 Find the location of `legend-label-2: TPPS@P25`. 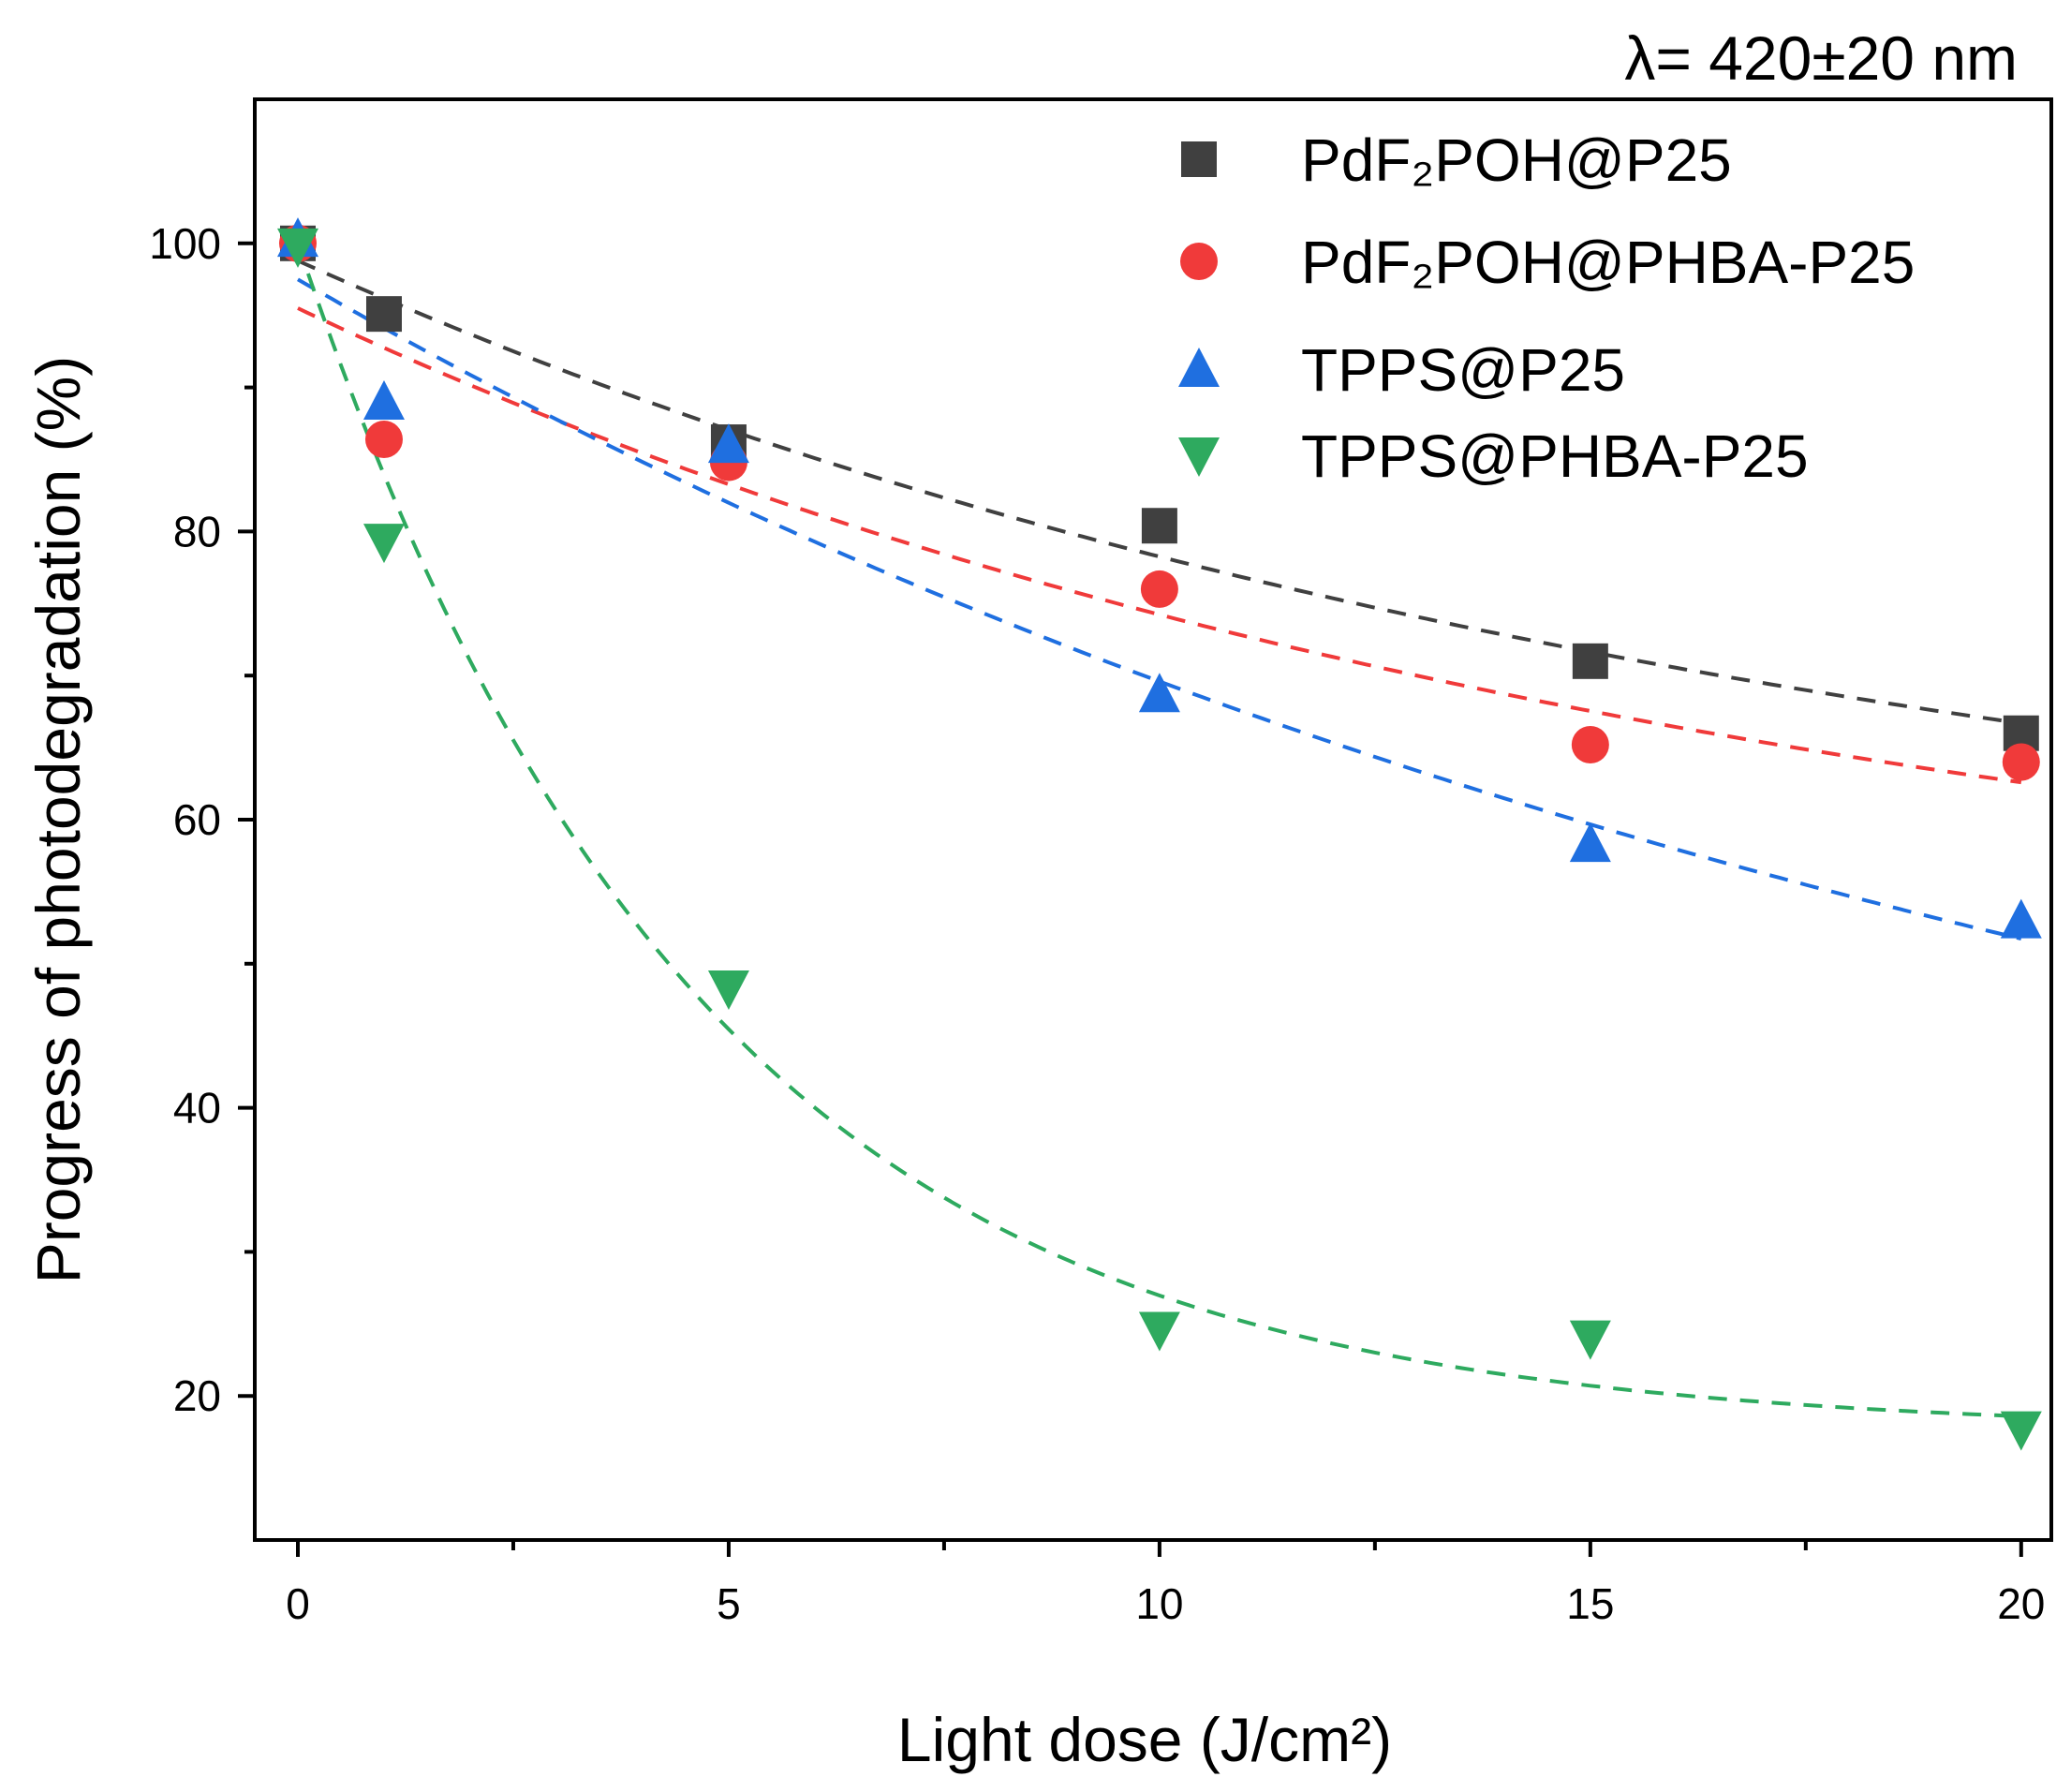

legend-label-2: TPPS@P25 is located at coordinates (1463, 370).